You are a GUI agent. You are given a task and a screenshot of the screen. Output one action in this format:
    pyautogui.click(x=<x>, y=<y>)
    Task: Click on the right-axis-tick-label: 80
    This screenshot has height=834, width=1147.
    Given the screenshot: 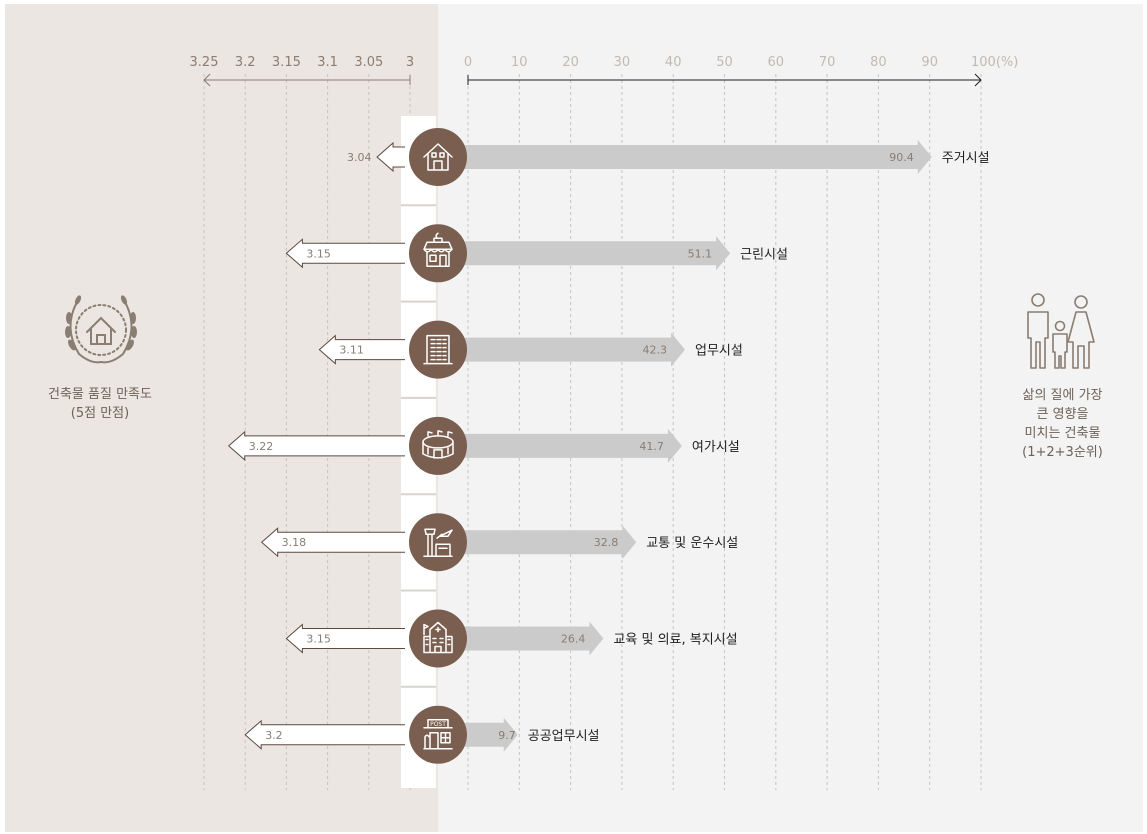 What is the action you would take?
    pyautogui.click(x=878, y=62)
    